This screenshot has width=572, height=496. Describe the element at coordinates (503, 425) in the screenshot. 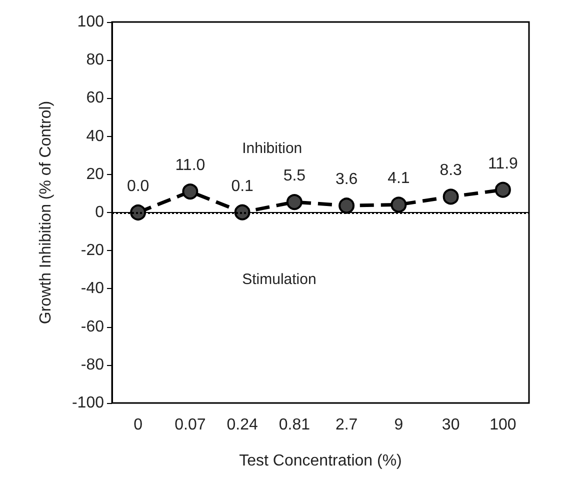

I see `x-tick-label: 100` at that location.